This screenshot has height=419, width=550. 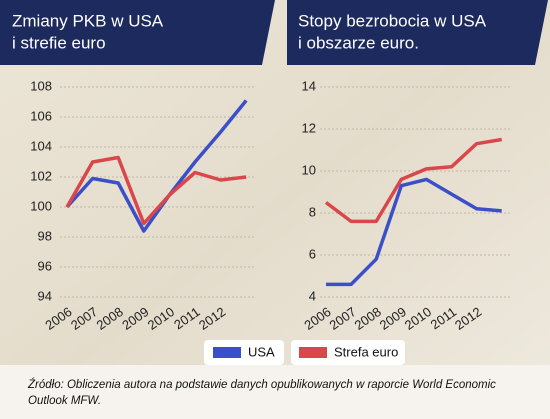 I want to click on chart-title: Zmiany PKB w USA, so click(x=88, y=20).